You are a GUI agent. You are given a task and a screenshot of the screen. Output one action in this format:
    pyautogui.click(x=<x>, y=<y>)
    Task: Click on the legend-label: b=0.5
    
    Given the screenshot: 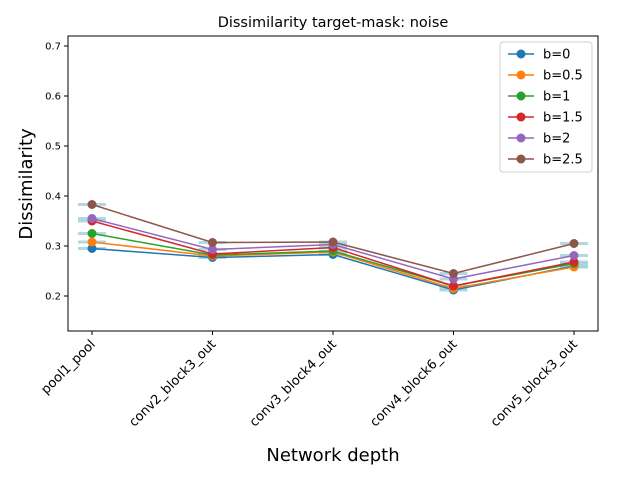 What is the action you would take?
    pyautogui.click(x=563, y=76)
    